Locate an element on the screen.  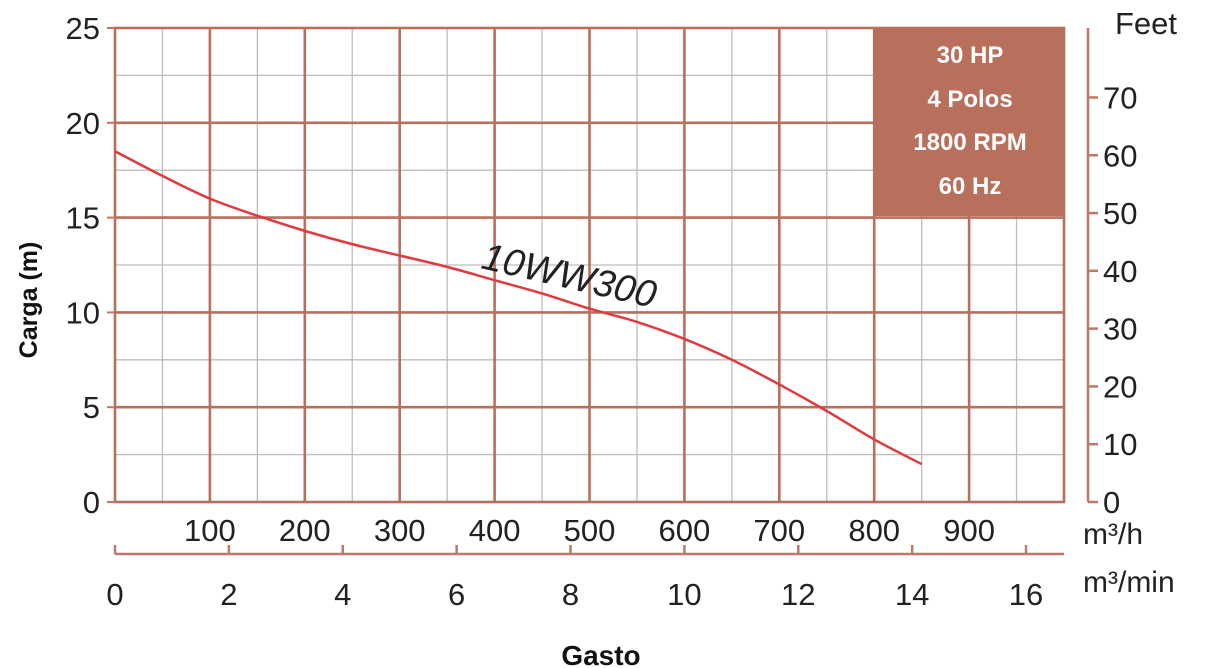
m3min-tick-label: 8 is located at coordinates (570, 594).